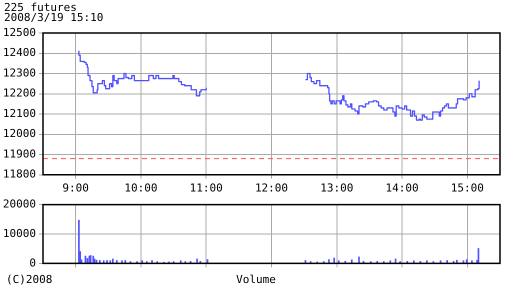  Describe the element at coordinates (337, 187) in the screenshot. I see `x-tick-label: 13:00` at that location.